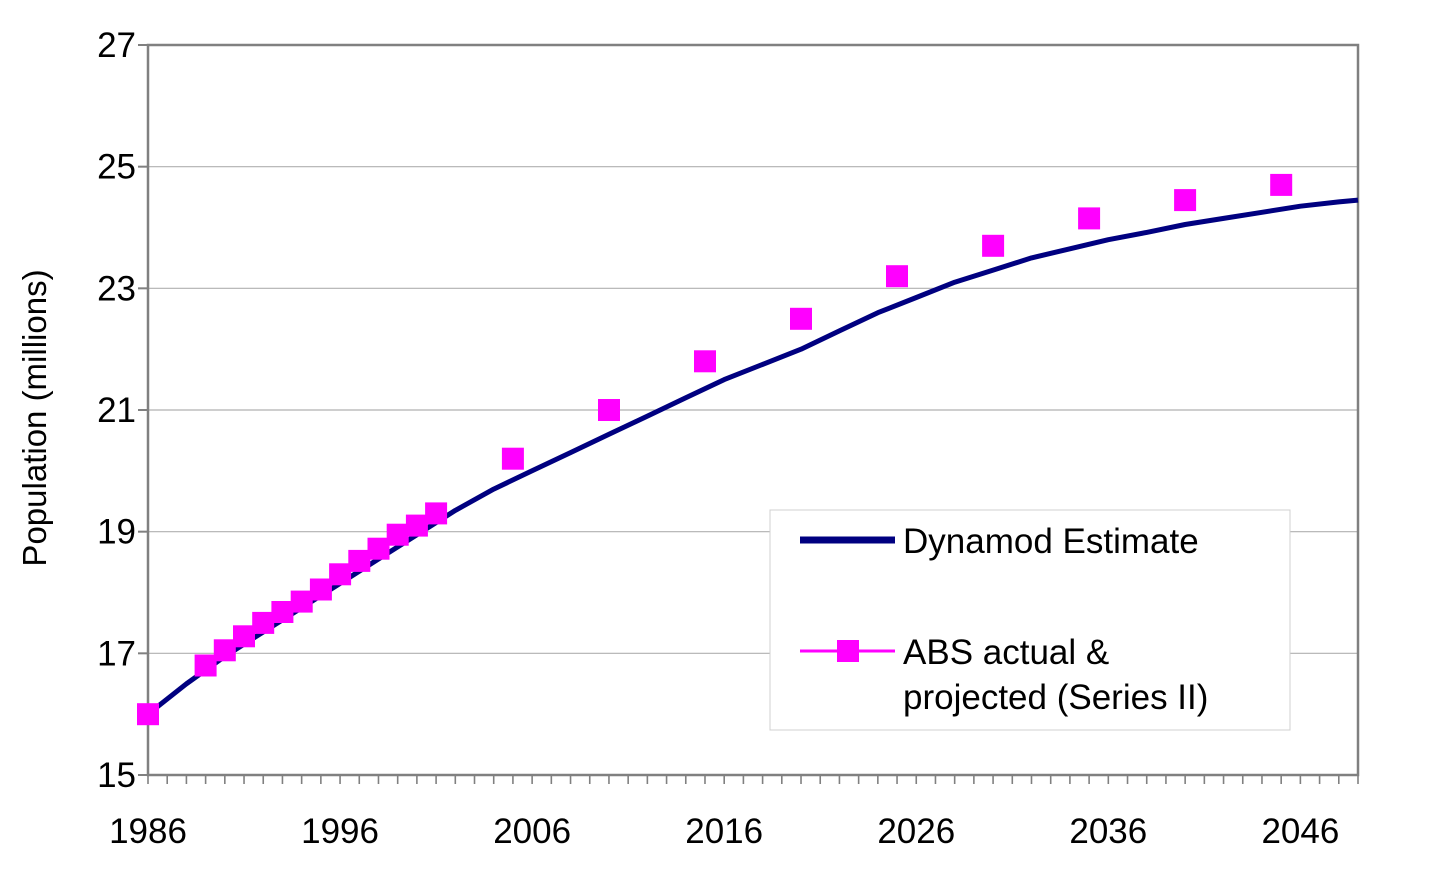  I want to click on legend-line-label: Dynamod Estimate, so click(1051, 541).